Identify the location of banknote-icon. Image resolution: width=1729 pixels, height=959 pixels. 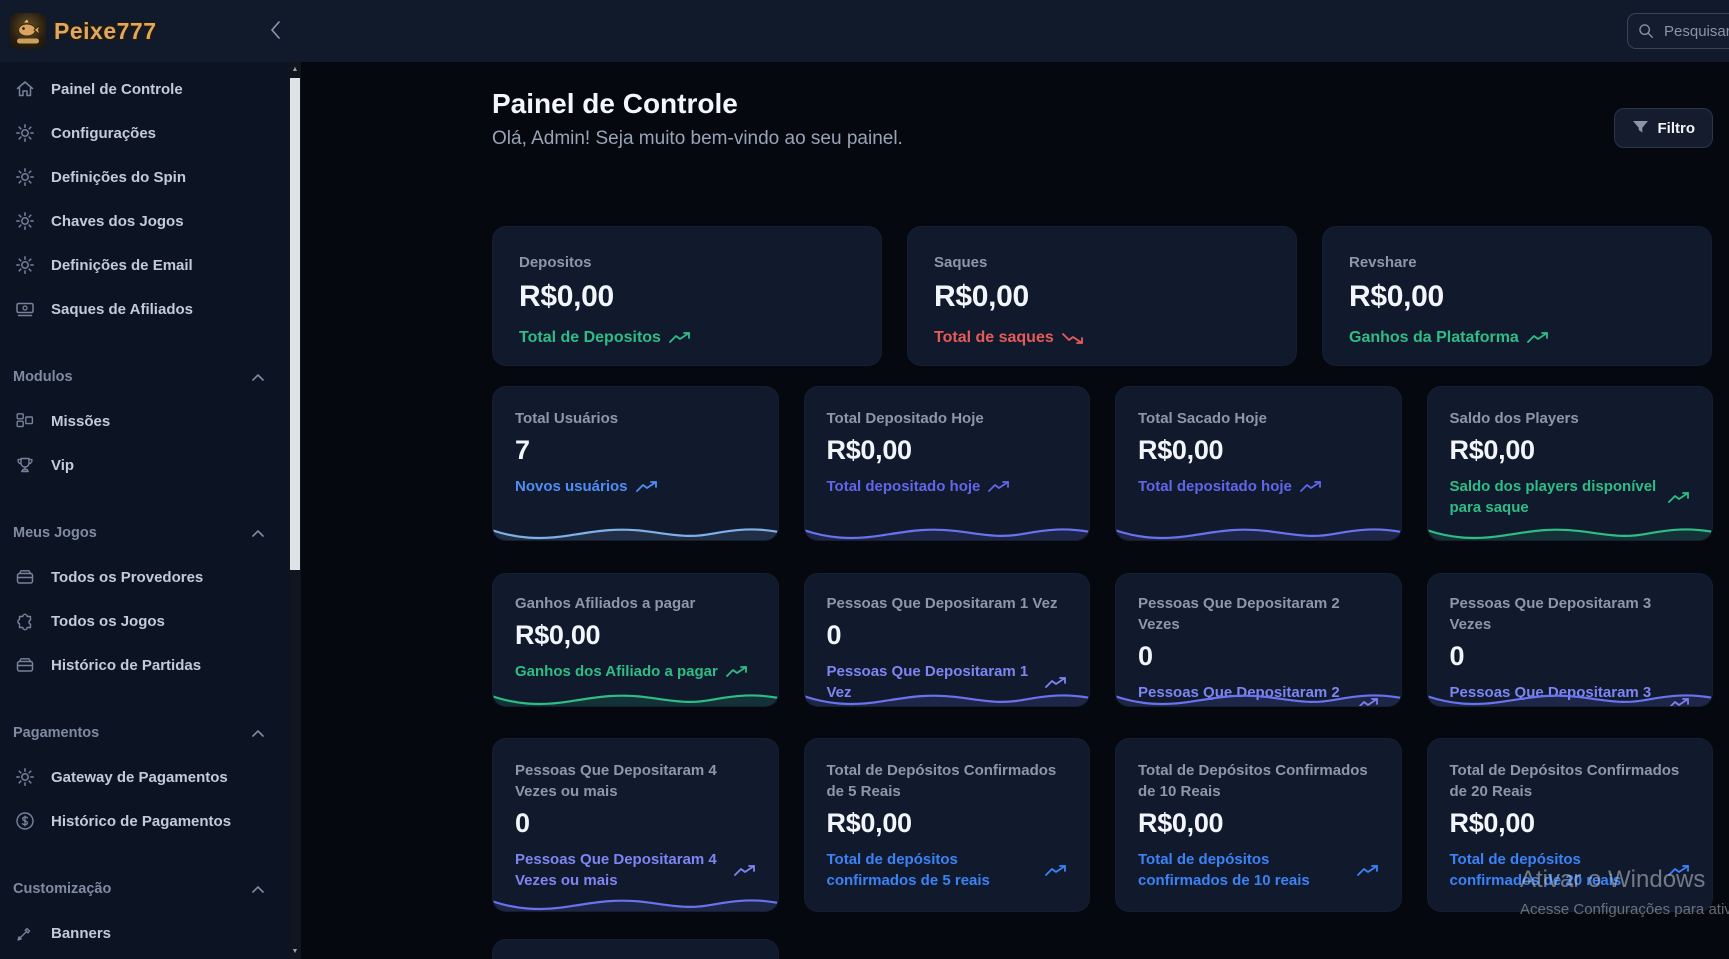
(25, 309).